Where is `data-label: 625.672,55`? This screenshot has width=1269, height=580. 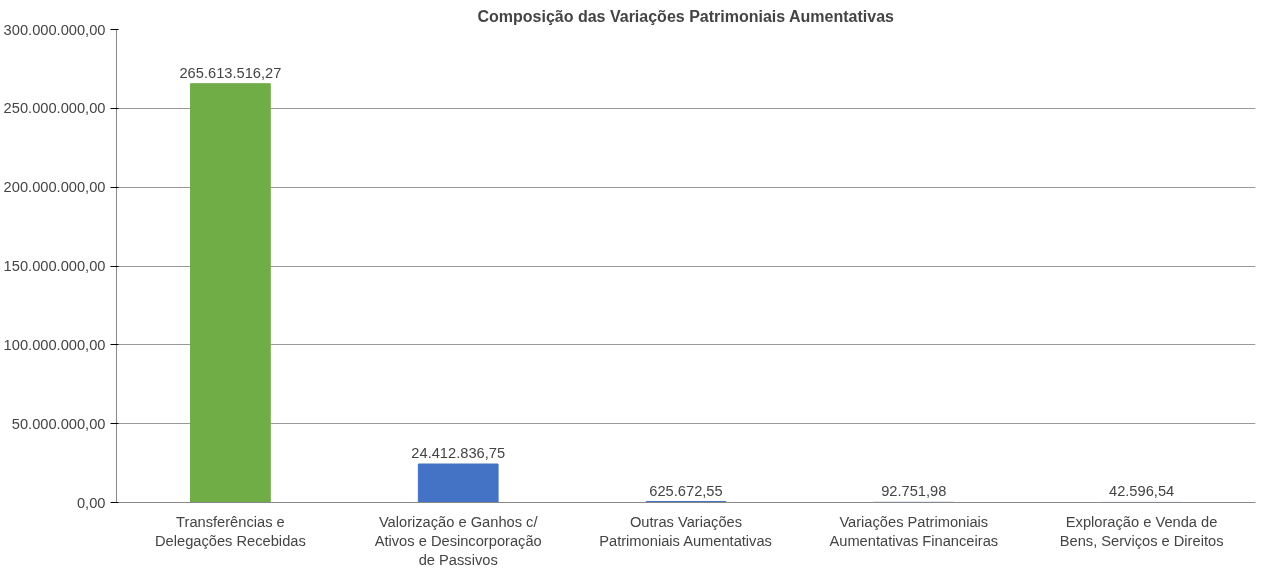 data-label: 625.672,55 is located at coordinates (686, 490).